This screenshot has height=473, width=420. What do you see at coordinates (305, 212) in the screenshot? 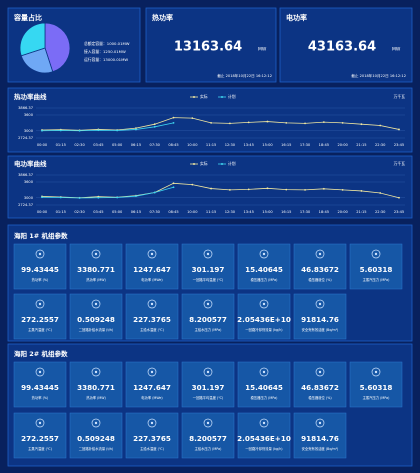
I see `x-tick-label: 17:30` at bounding box center [305, 212].